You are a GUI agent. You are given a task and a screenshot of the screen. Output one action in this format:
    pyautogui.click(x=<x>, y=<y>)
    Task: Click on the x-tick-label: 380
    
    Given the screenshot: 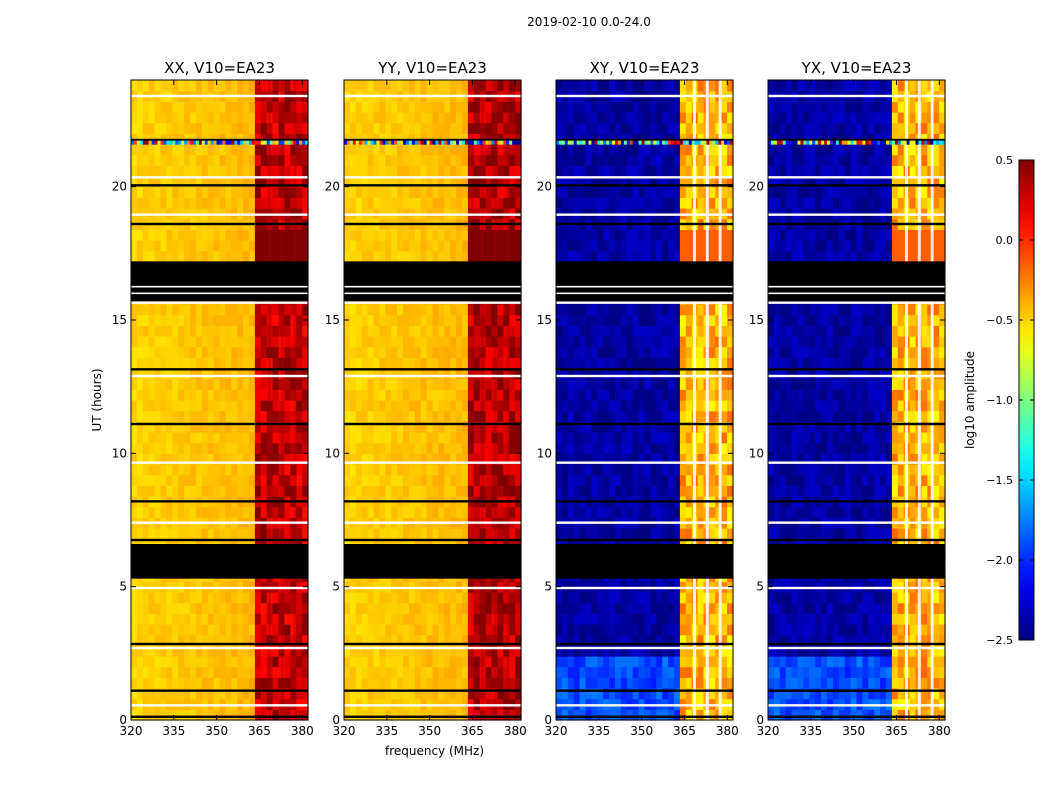 What is the action you would take?
    pyautogui.click(x=515, y=731)
    